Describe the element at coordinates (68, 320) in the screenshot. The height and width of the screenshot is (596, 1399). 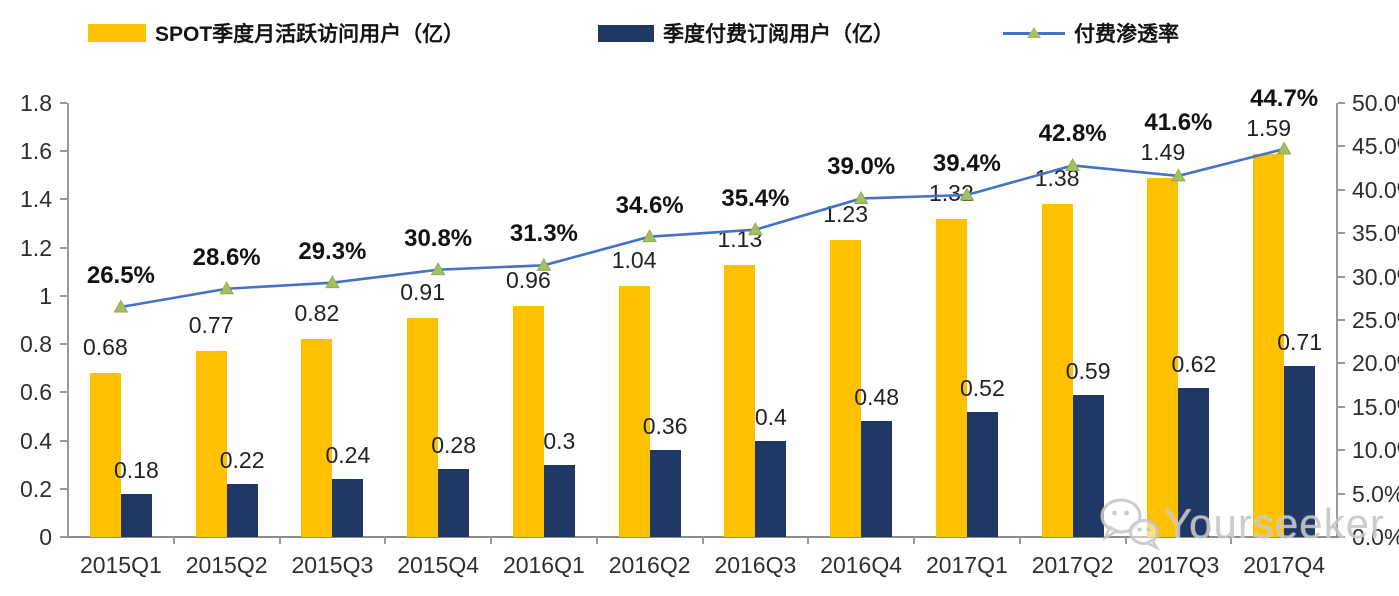
I see `left-axis-line` at that location.